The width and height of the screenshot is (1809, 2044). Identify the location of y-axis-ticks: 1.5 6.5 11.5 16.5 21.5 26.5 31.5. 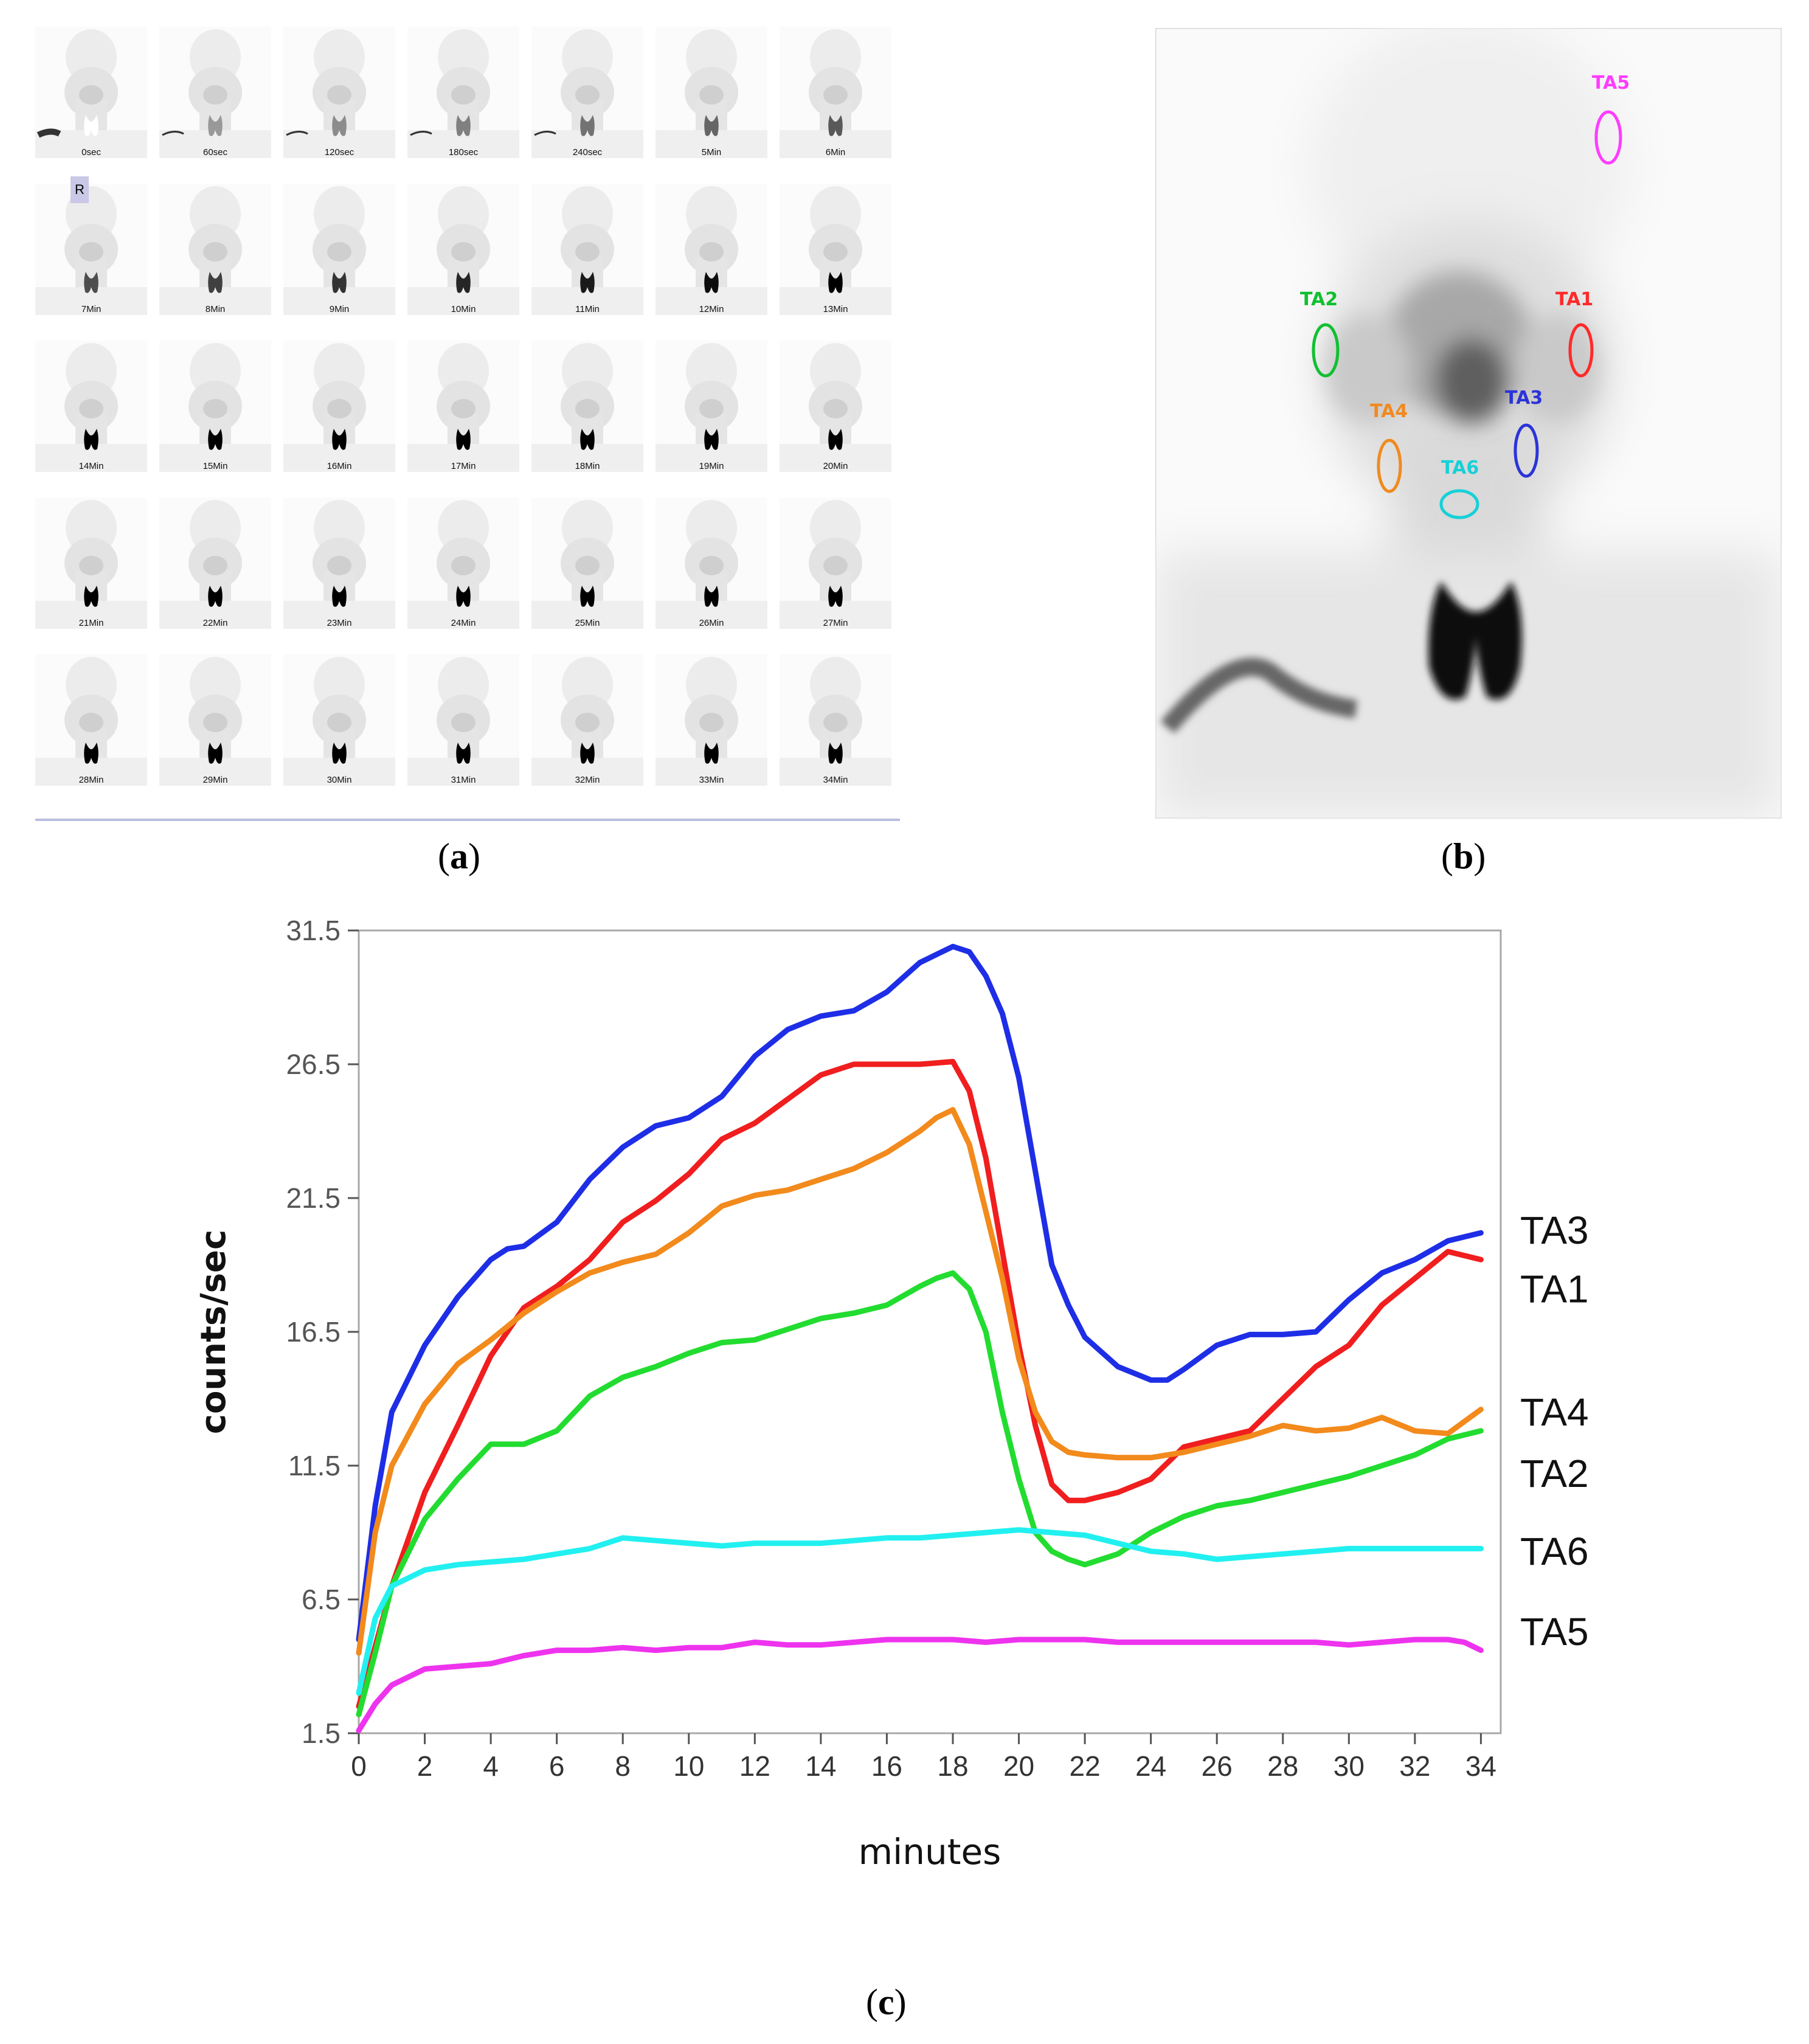
(322, 1332).